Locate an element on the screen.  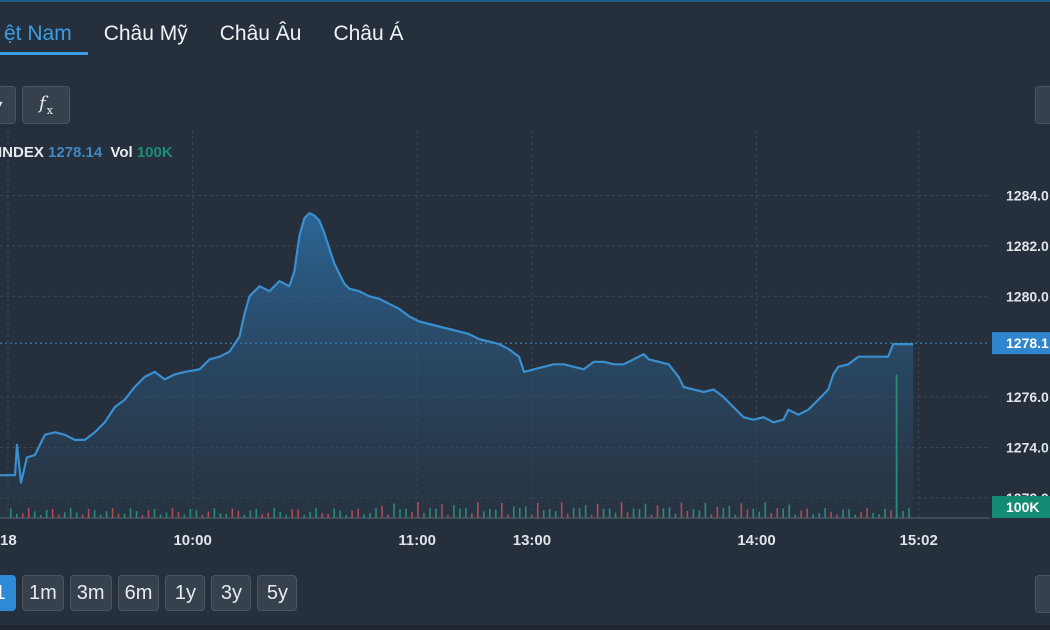
chart-legend: INDEX 1278.14 Vol 100K is located at coordinates (86, 152).